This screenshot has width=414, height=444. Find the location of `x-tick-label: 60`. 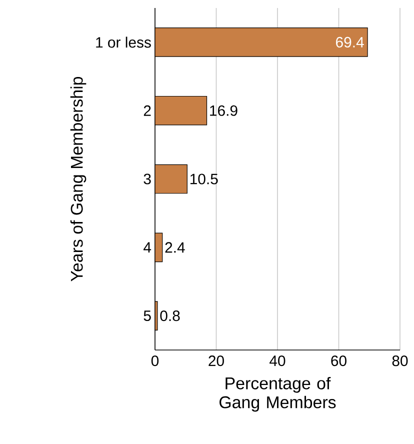

x-tick-label: 60 is located at coordinates (338, 361).